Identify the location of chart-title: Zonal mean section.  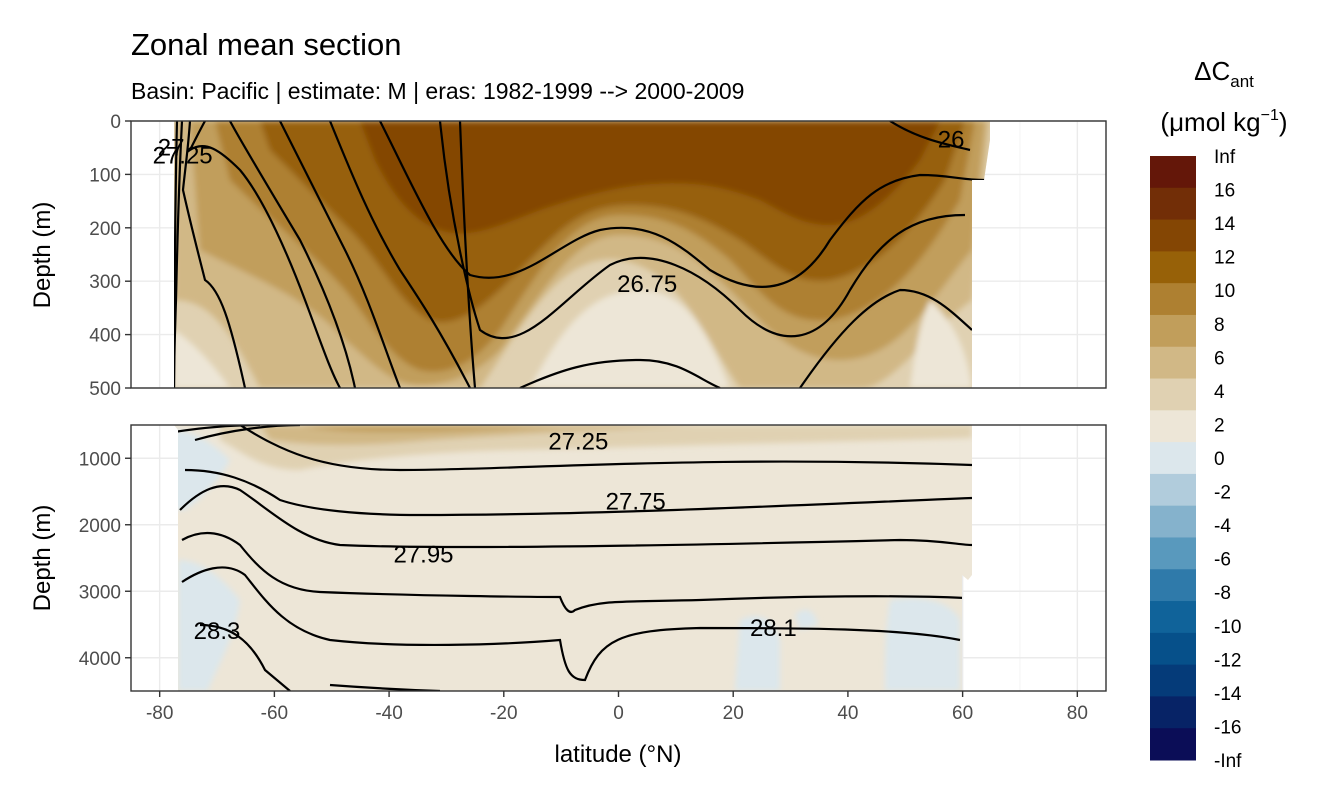
(266, 44).